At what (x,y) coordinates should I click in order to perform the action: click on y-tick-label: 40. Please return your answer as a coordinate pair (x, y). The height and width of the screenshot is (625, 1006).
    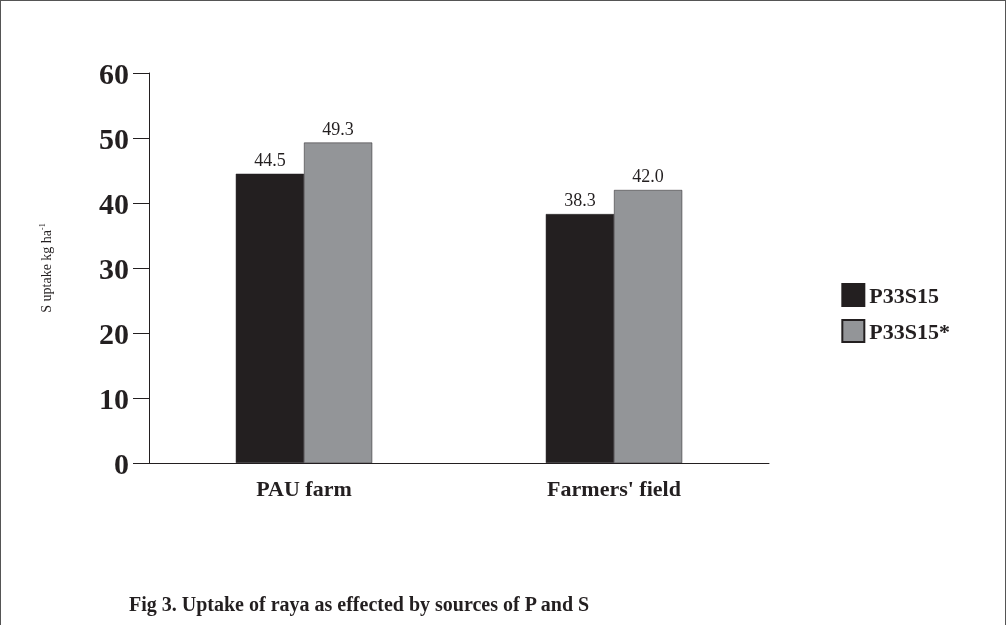
    Looking at the image, I should click on (114, 203).